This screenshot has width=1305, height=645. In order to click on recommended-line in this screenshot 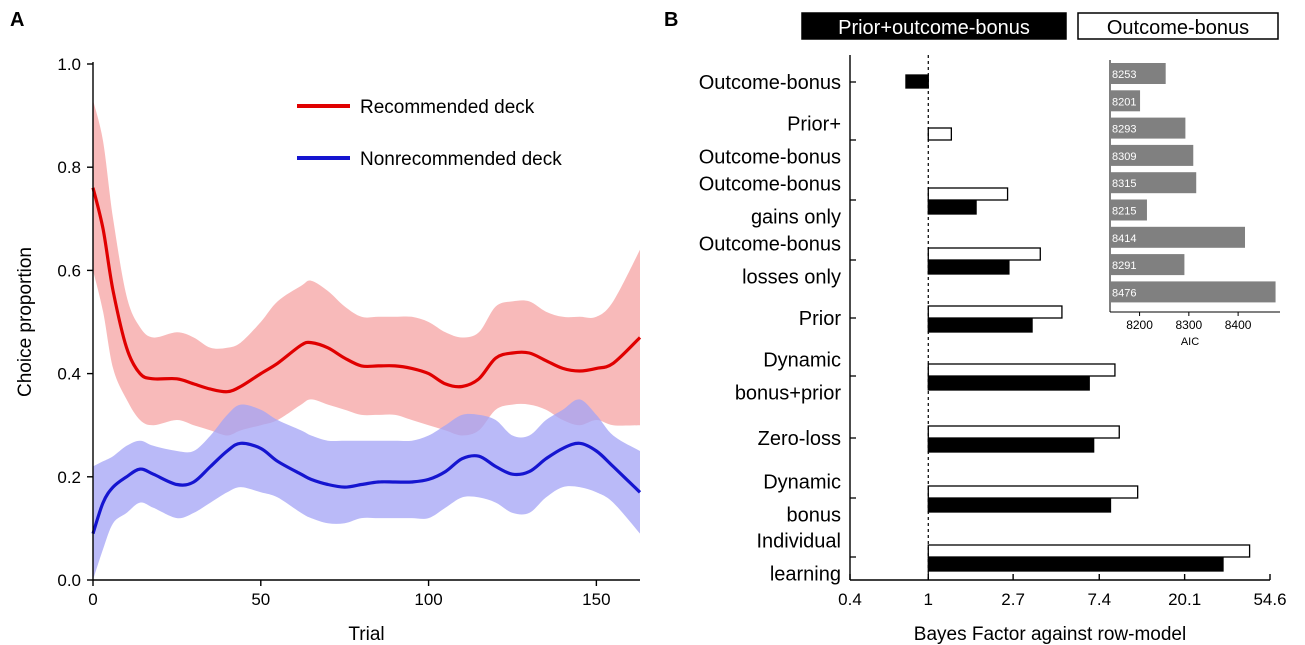, I will do `click(366, 290)`.